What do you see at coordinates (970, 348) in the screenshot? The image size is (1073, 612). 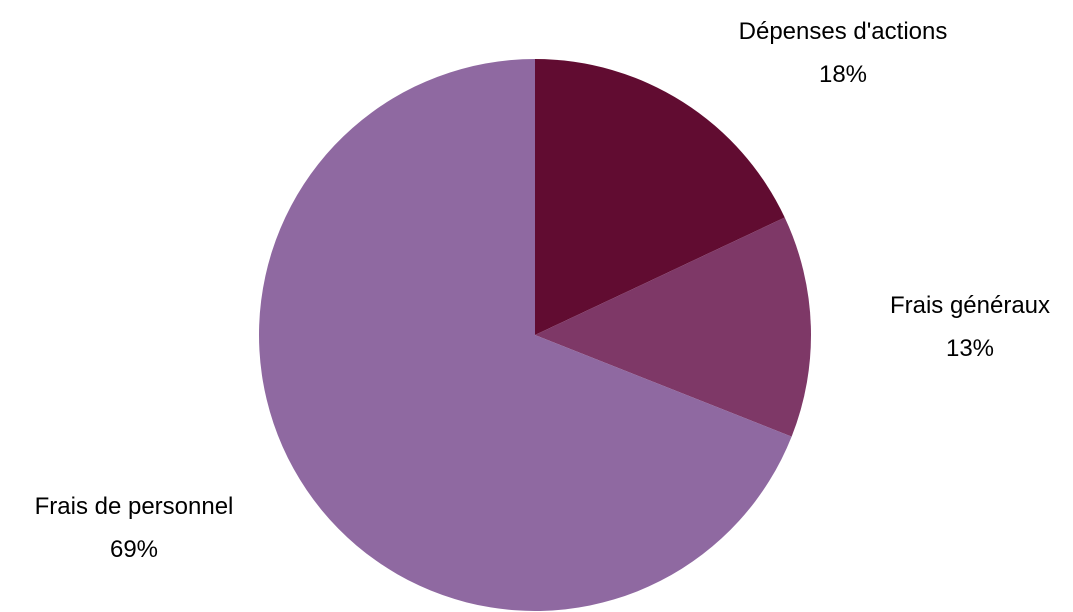 I see `slice-percent-frais-generaux: 13%` at bounding box center [970, 348].